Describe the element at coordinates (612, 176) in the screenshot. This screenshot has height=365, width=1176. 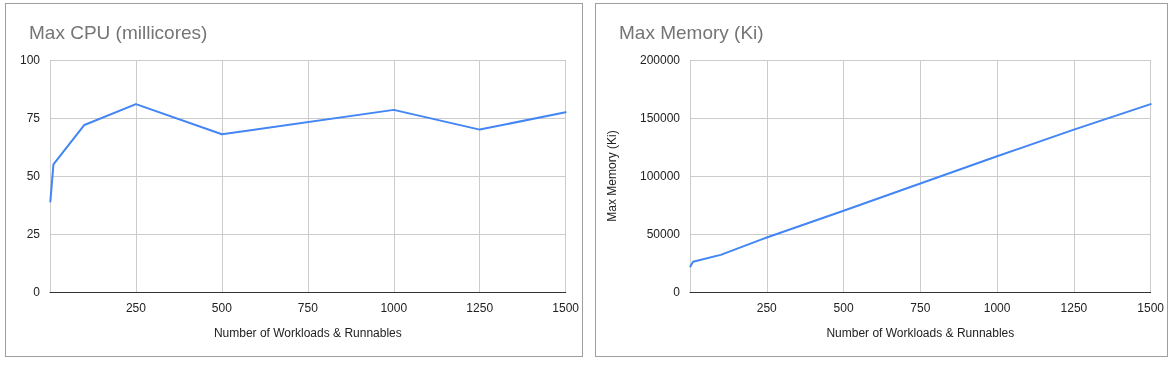
I see `y-axis-title: Max Memory (Ki)` at that location.